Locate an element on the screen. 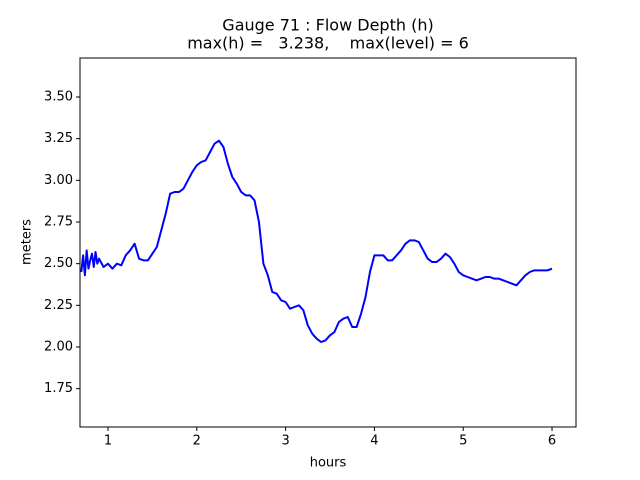  y-tick-label: 1.75 is located at coordinates (58, 388).